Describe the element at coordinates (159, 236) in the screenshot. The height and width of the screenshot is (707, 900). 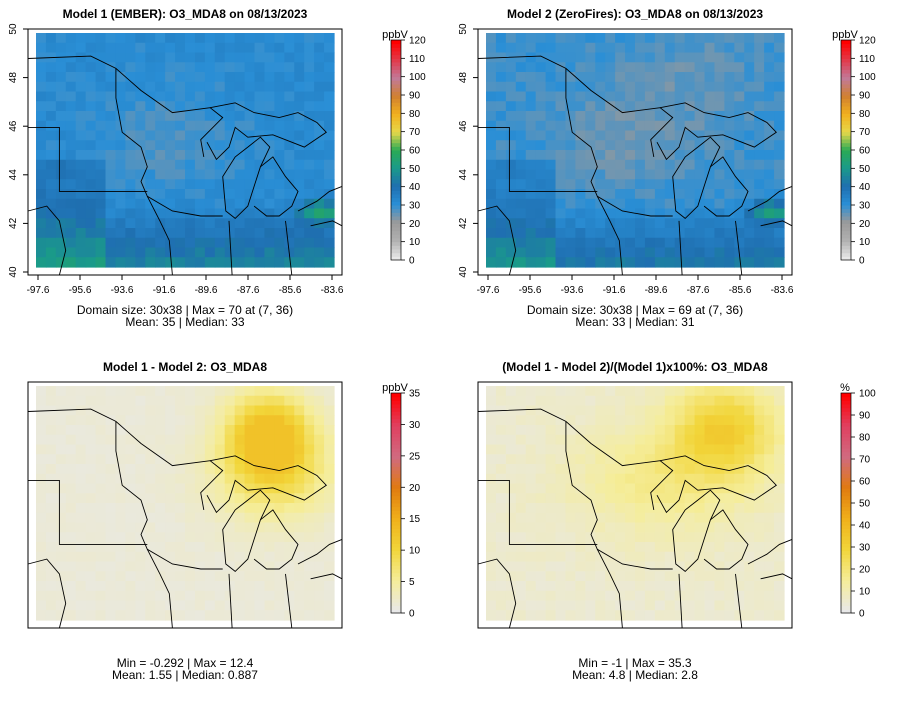
I see `boundary-line` at that location.